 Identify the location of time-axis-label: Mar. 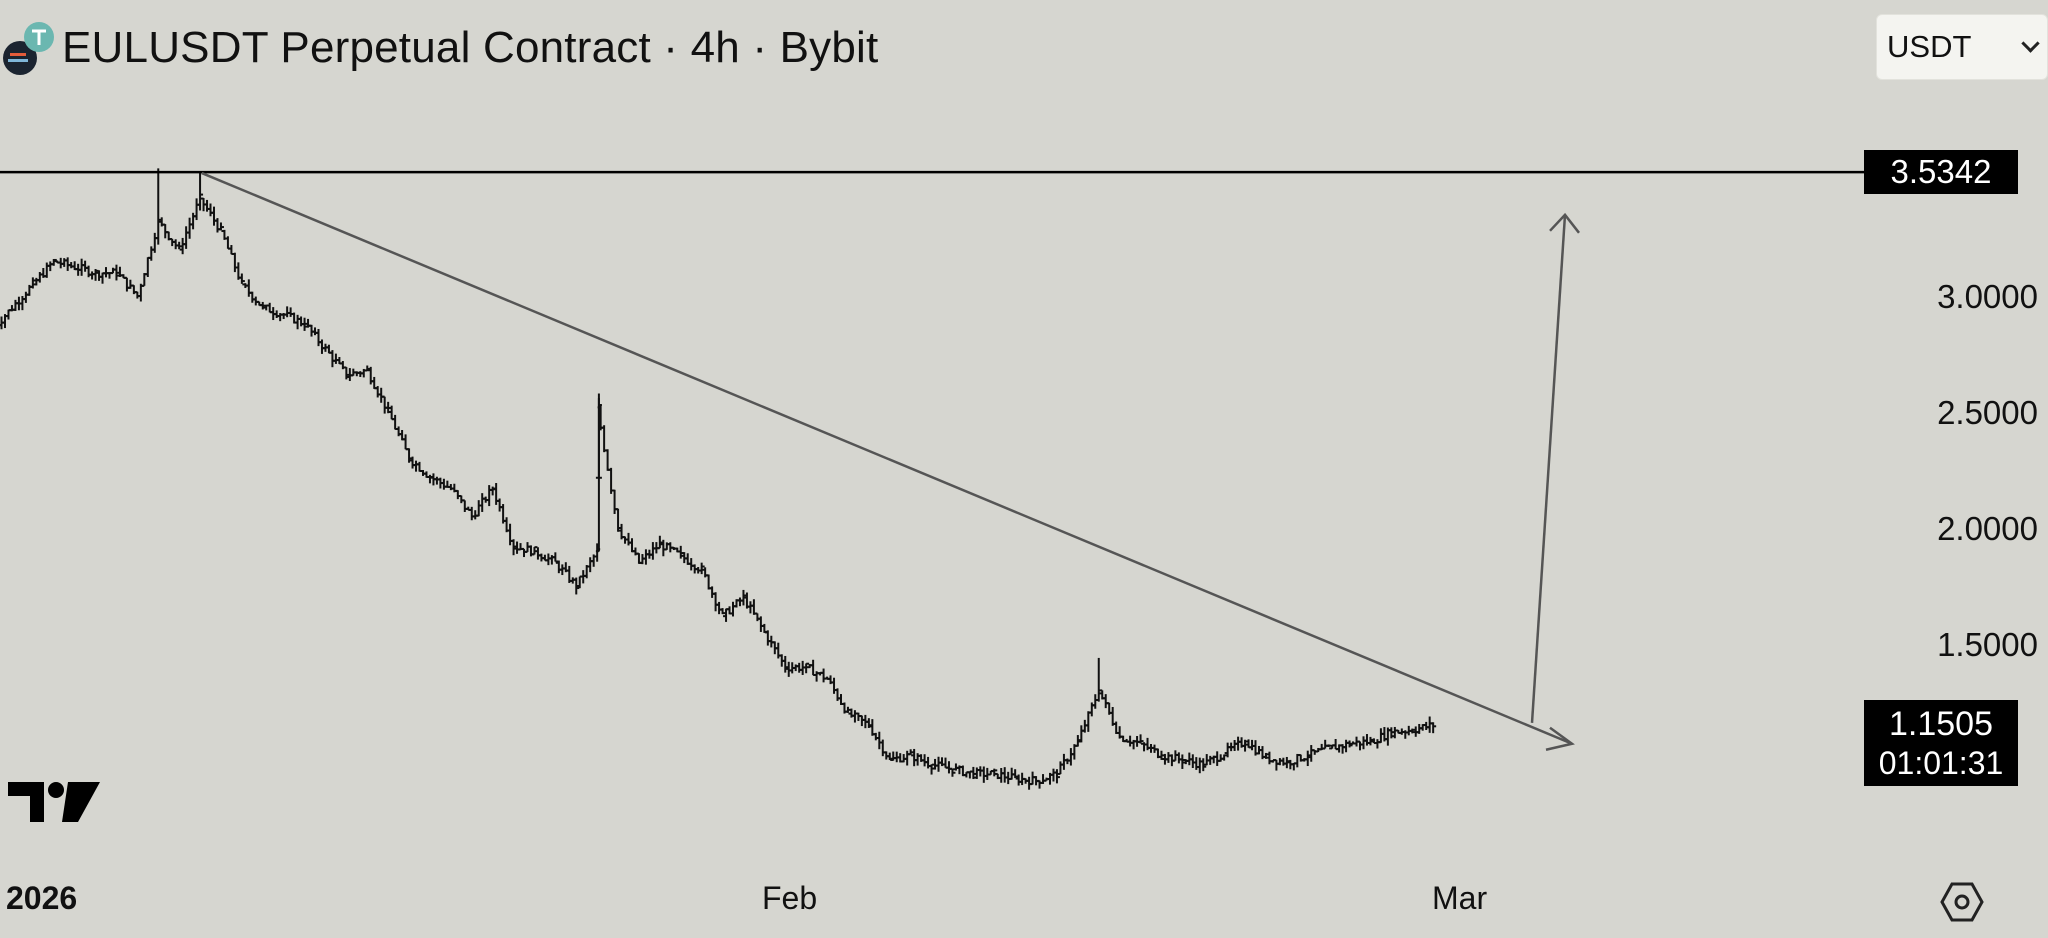
(1460, 898).